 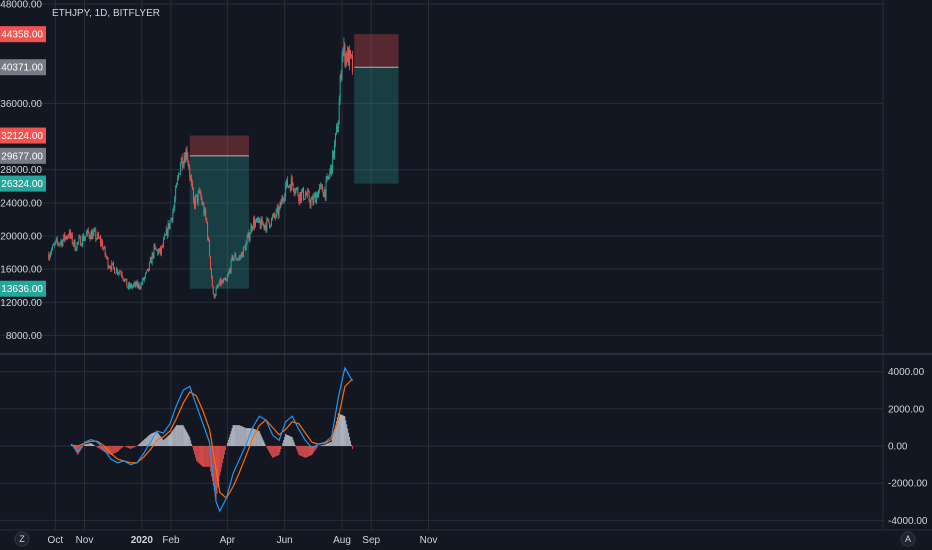 What do you see at coordinates (23, 67) in the screenshot?
I see `price-tag: 40371.00` at bounding box center [23, 67].